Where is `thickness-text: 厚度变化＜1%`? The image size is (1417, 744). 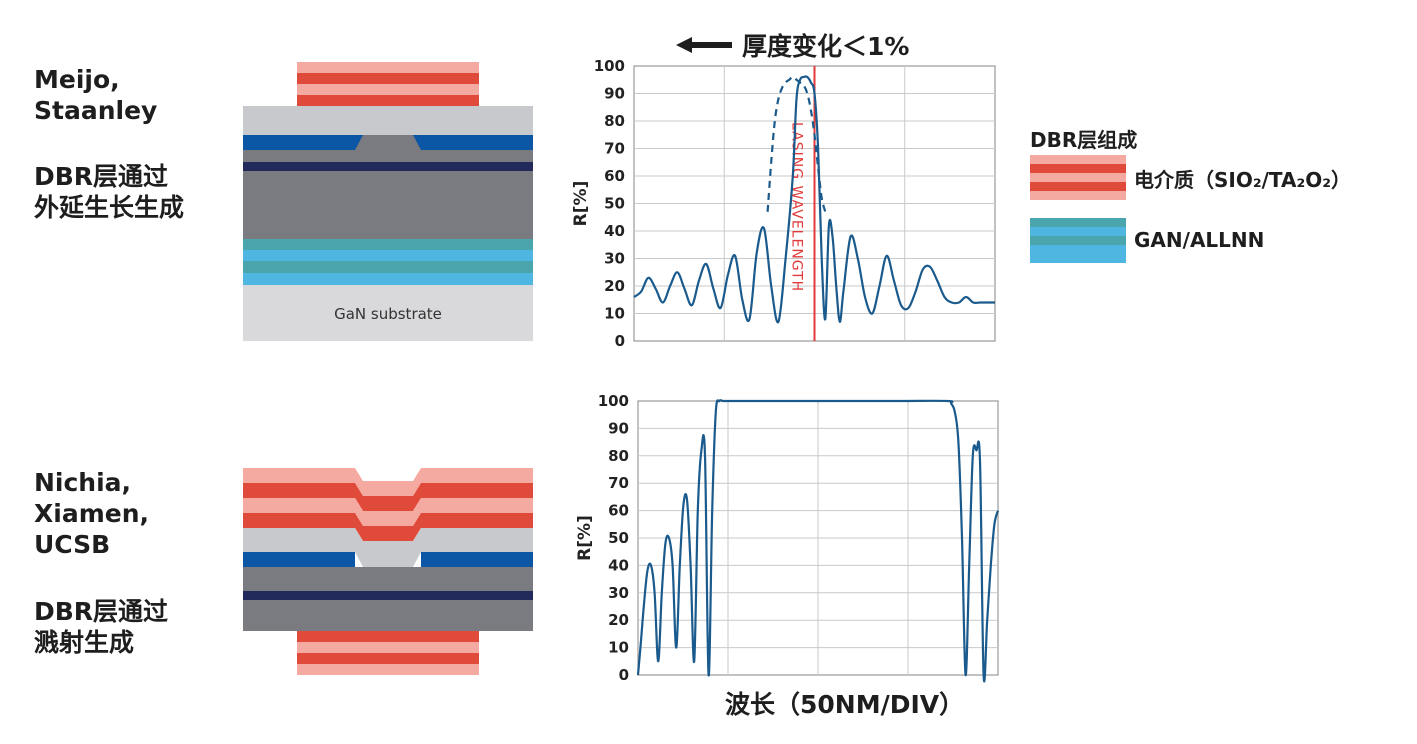
thickness-text: 厚度变化＜1% is located at coordinates (826, 46).